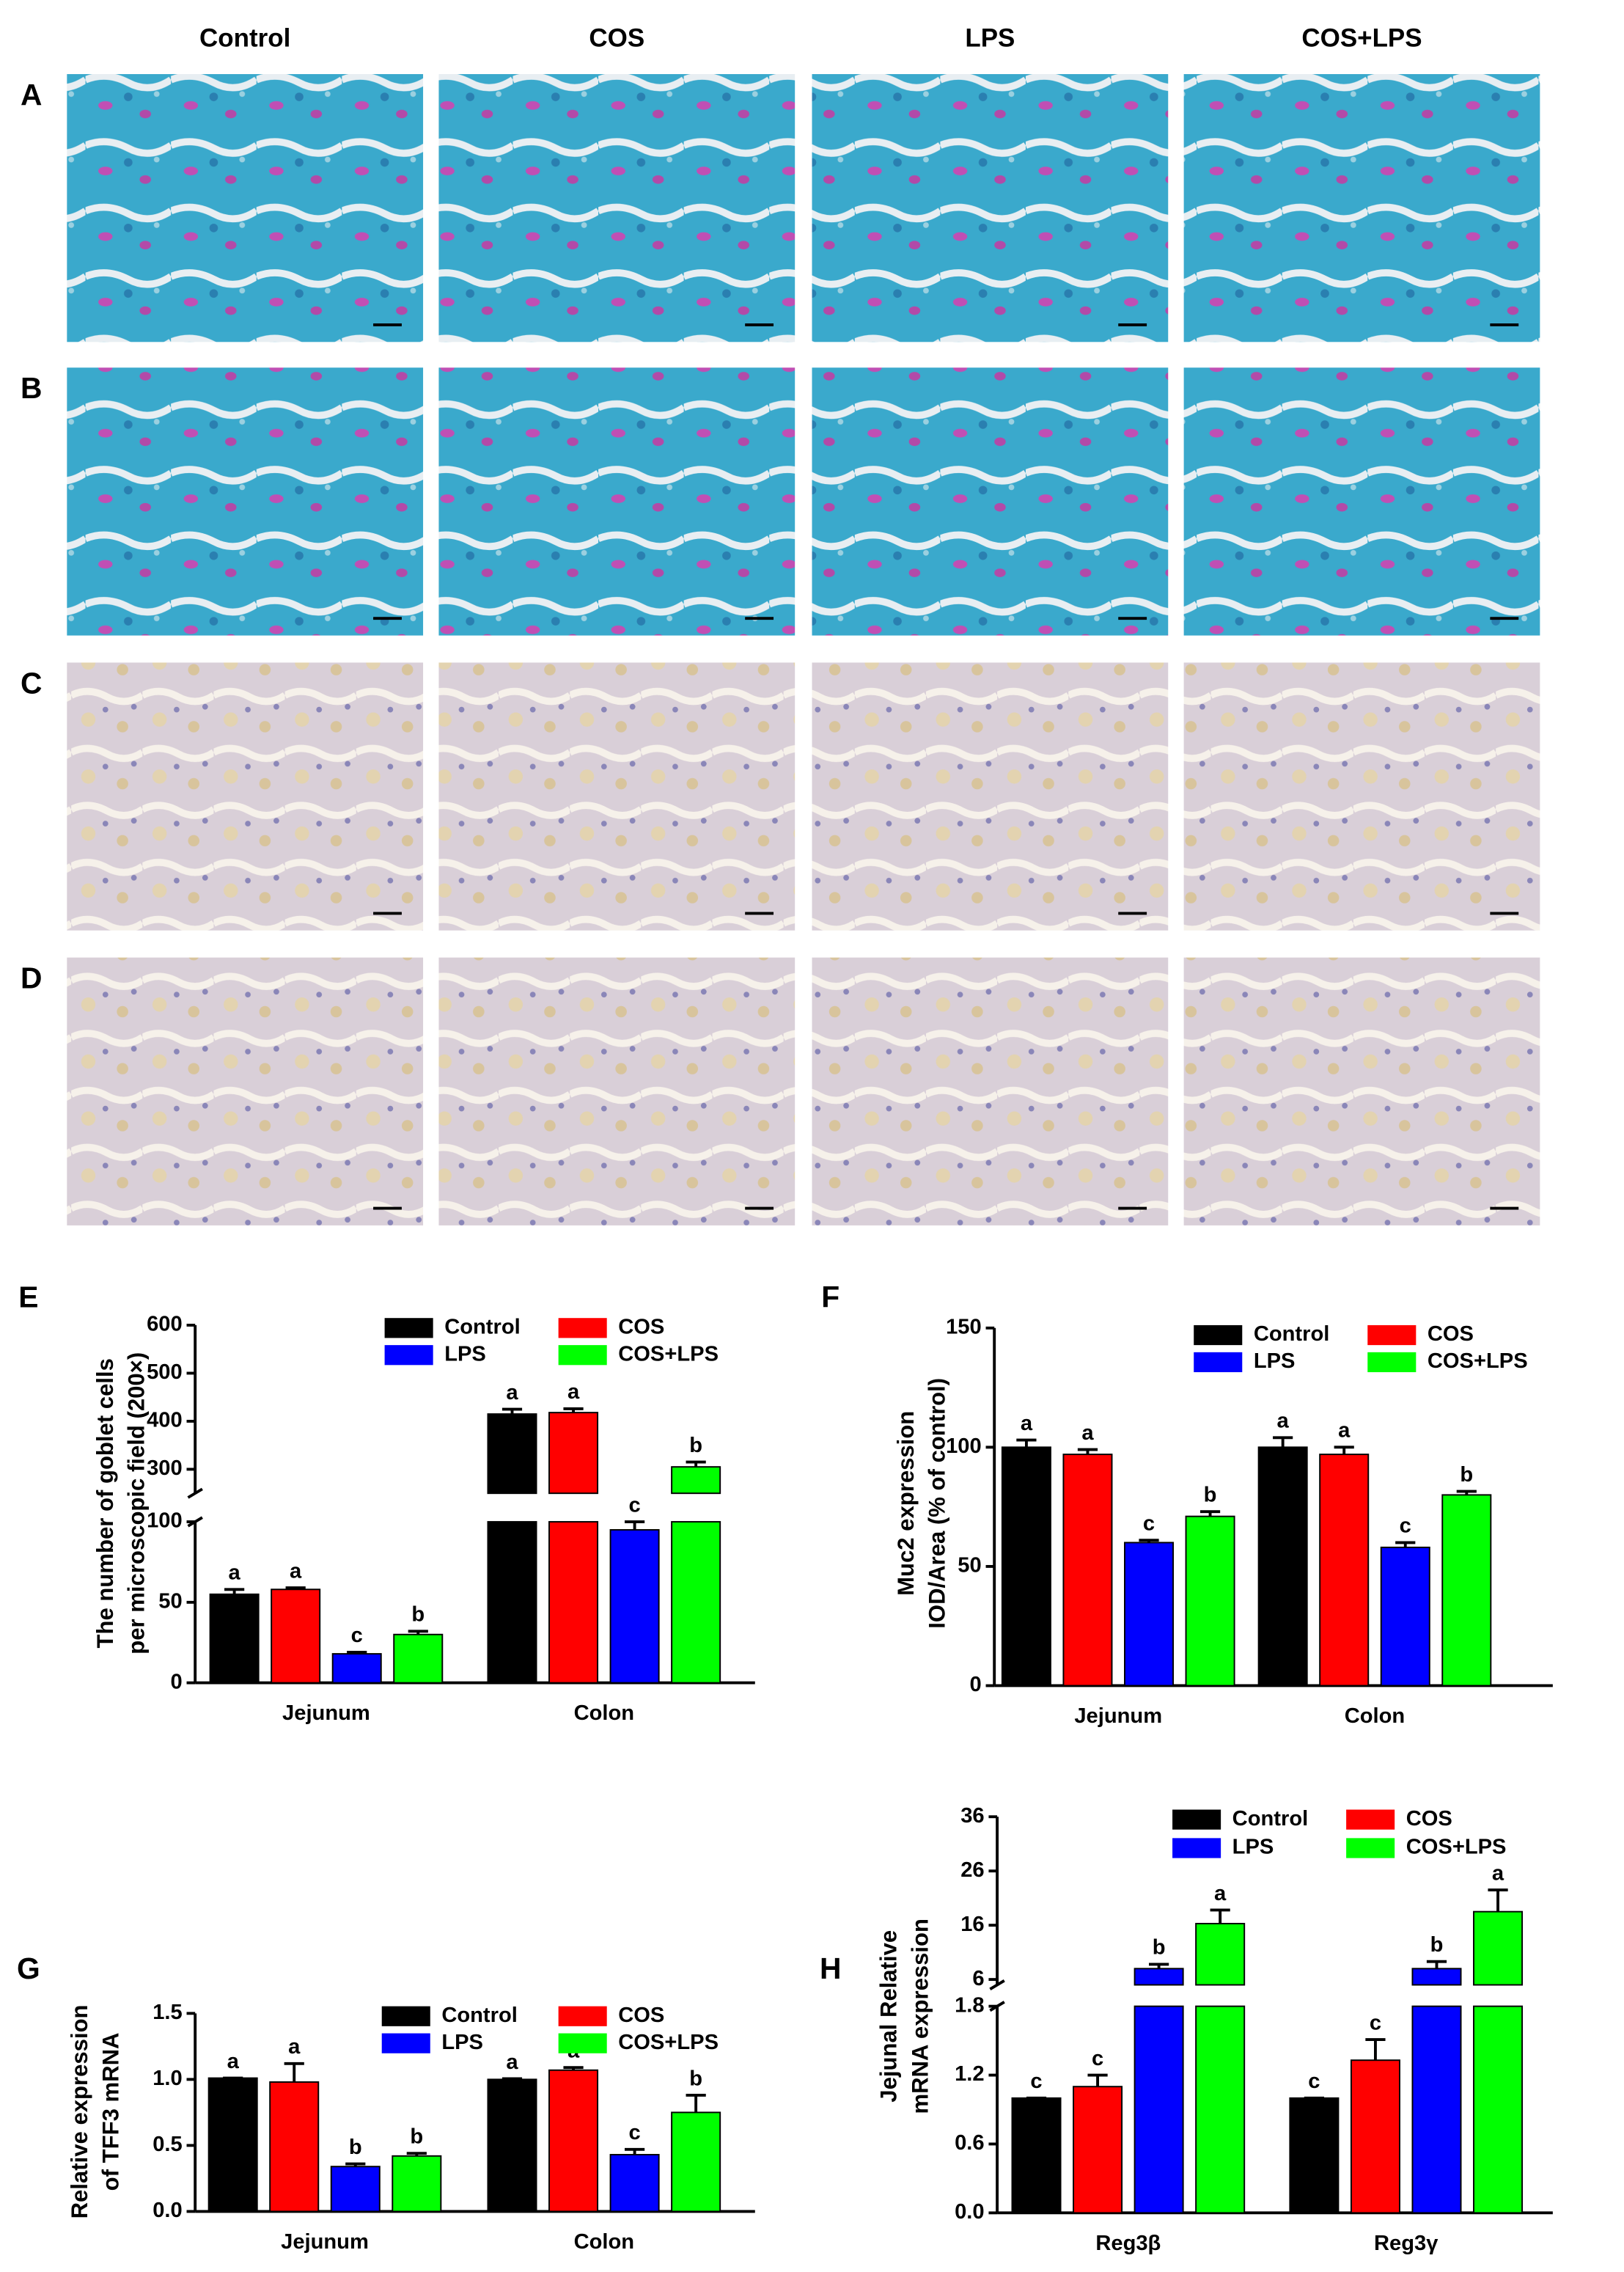 Image resolution: width=1624 pixels, height=2272 pixels. What do you see at coordinates (964, 1327) in the screenshot?
I see `y-tick-label: 150` at bounding box center [964, 1327].